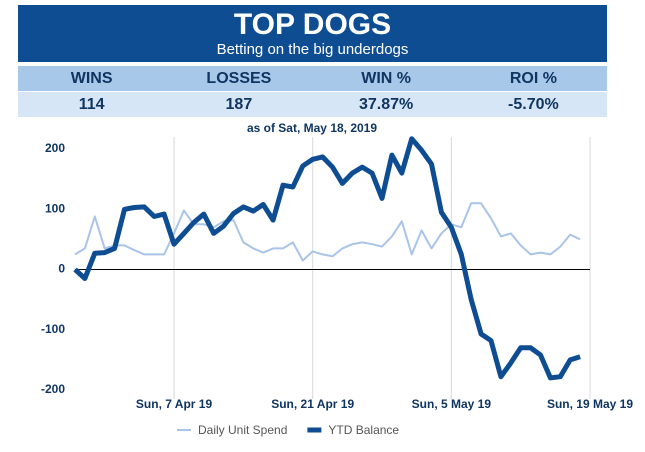  I want to click on stat-value: 37.87%, so click(386, 104).